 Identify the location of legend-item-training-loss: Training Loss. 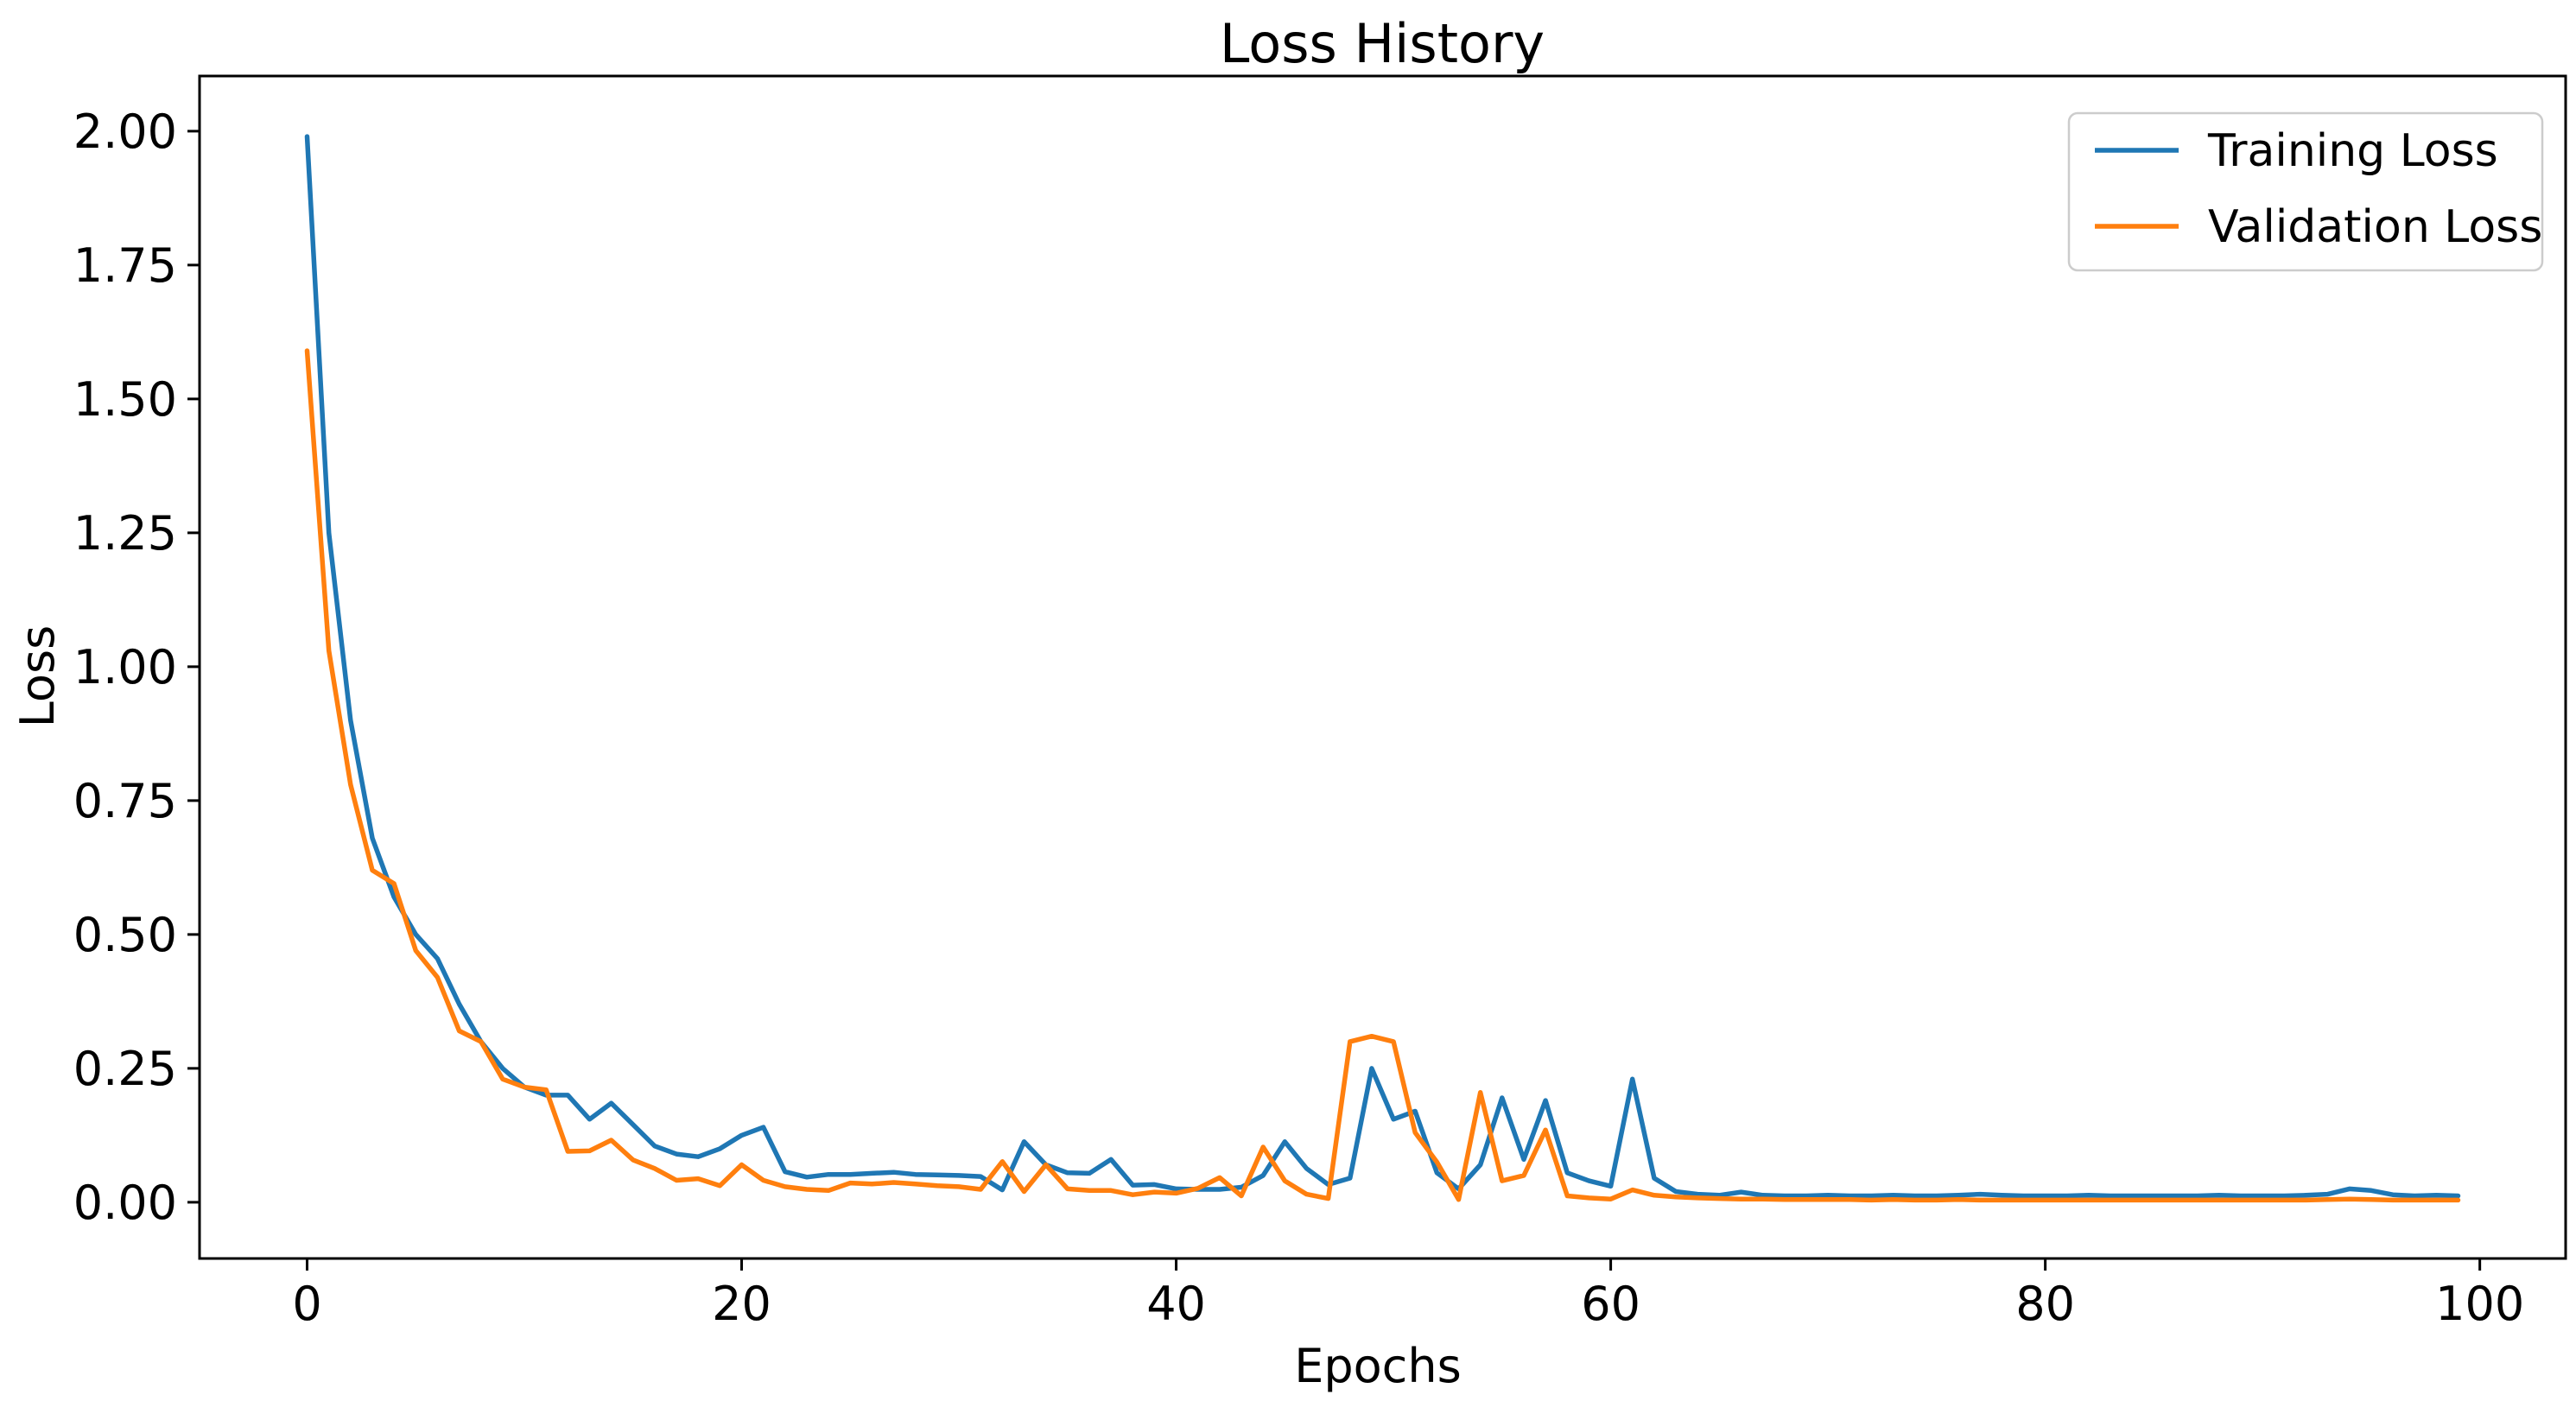
(2296, 151).